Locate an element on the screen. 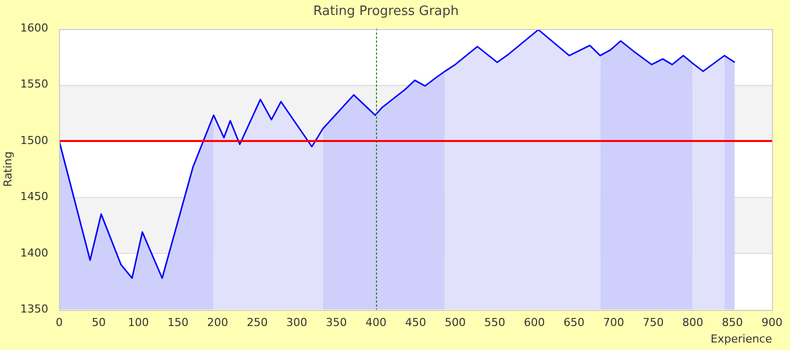 The height and width of the screenshot is (350, 790). y-tick-label: 1350 is located at coordinates (34, 309).